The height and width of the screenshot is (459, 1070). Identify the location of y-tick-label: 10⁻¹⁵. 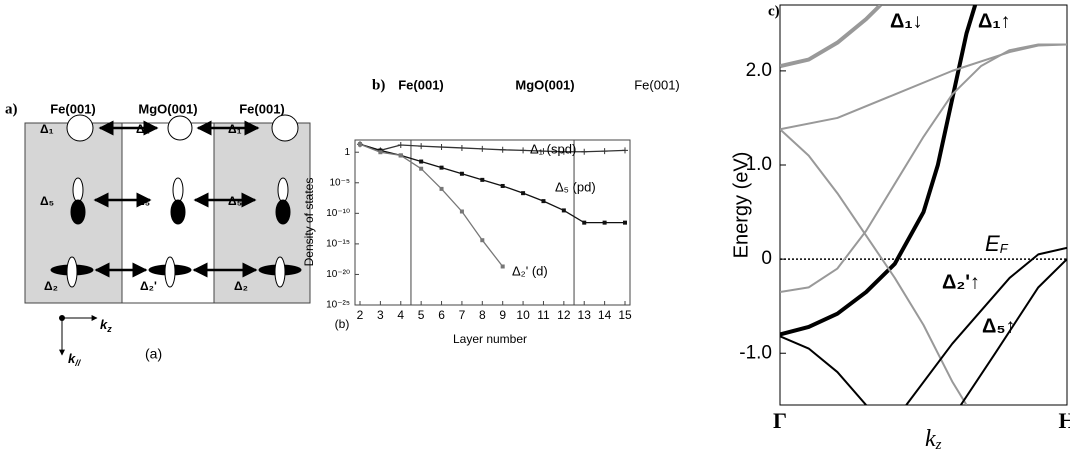
(338, 244).